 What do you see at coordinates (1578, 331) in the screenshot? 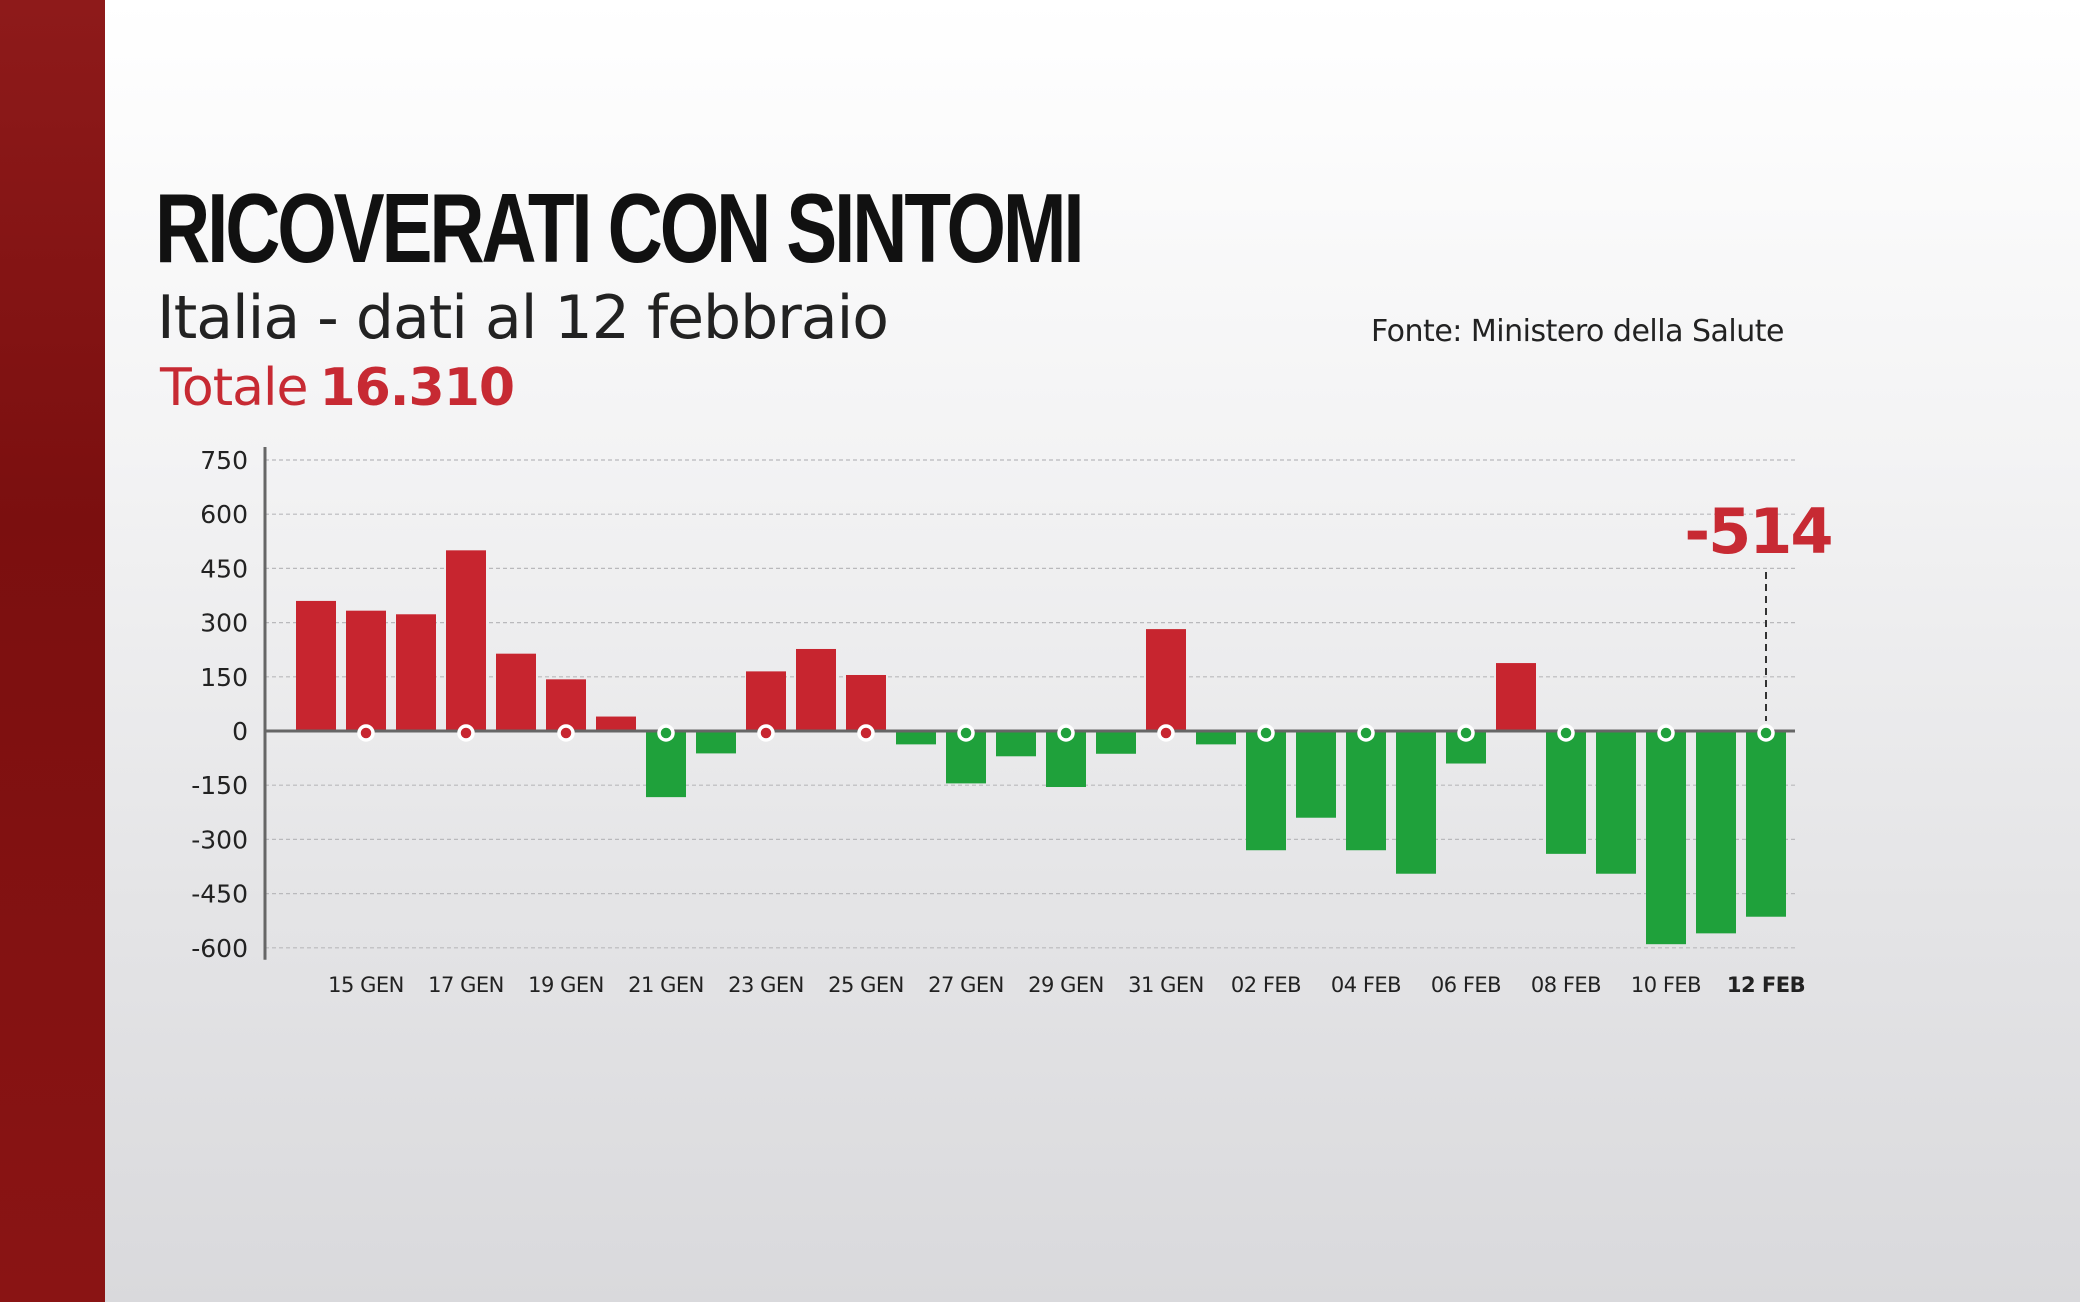
I see `source-note: Fonte: Ministero della Salute` at bounding box center [1578, 331].